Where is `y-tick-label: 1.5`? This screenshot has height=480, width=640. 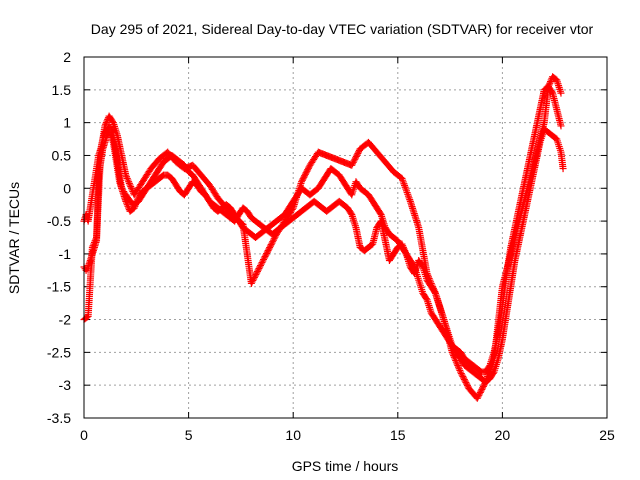
y-tick-label: 1.5 is located at coordinates (62, 90).